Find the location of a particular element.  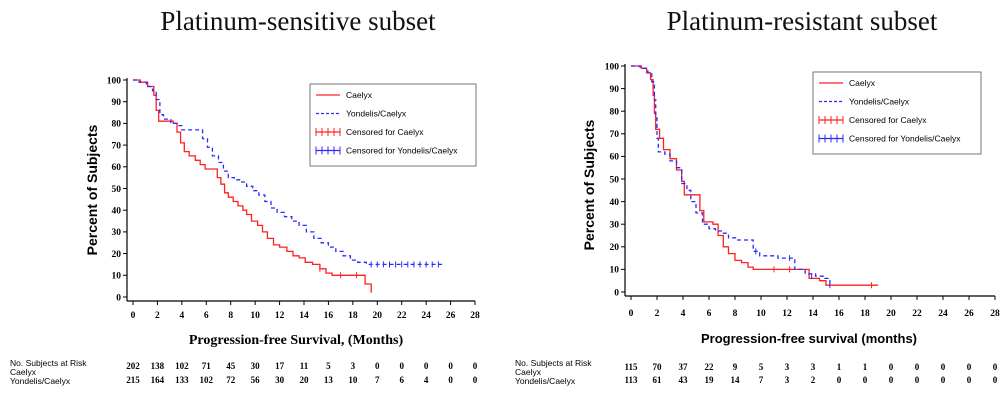

x-axis-label: Progression-free Survival, (Months) is located at coordinates (296, 340).